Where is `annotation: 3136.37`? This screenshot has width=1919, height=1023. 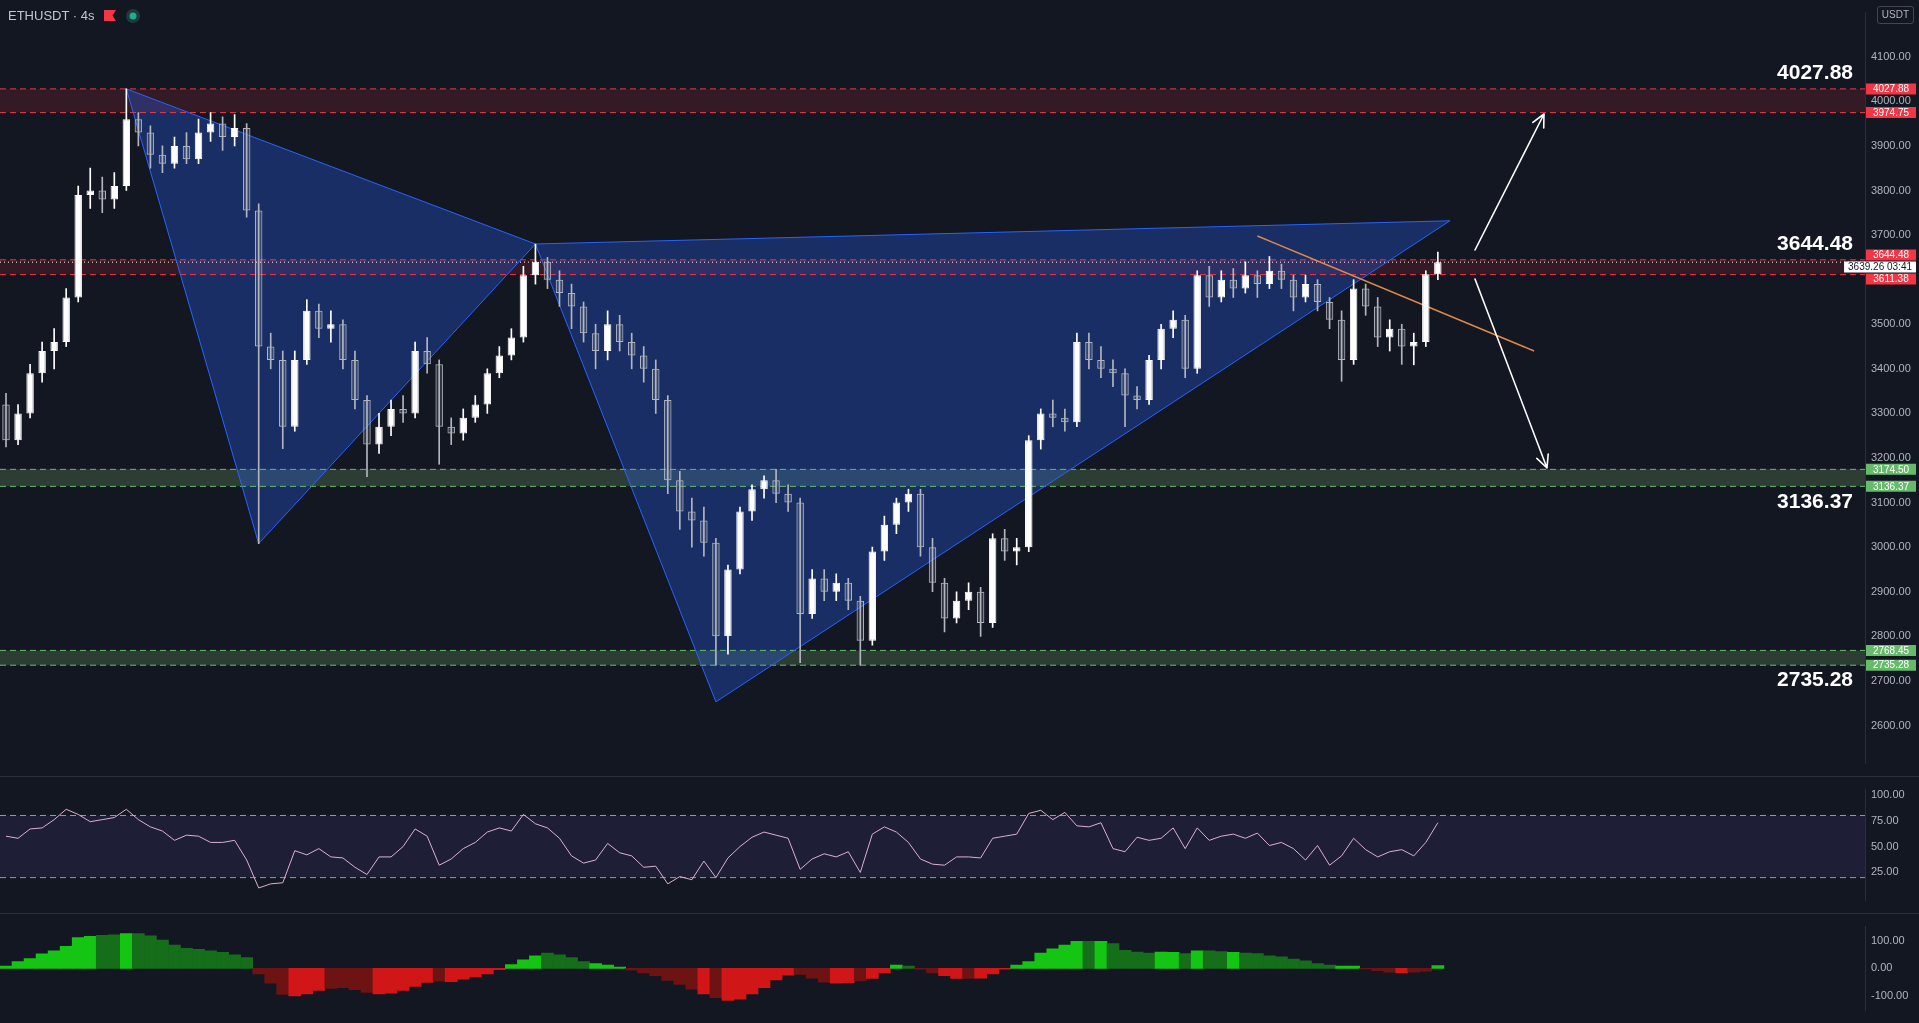 annotation: 3136.37 is located at coordinates (1815, 500).